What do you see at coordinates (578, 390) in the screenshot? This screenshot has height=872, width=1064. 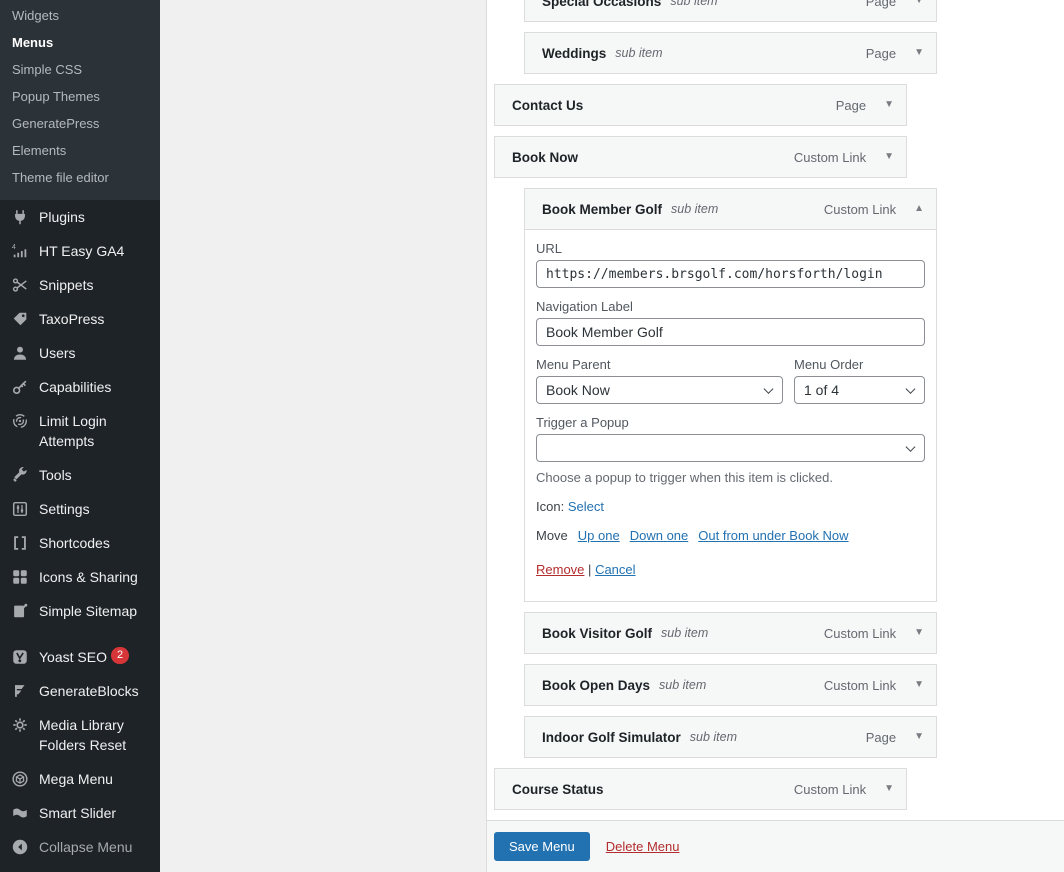 I see `menu-parent-value: Book Now` at bounding box center [578, 390].